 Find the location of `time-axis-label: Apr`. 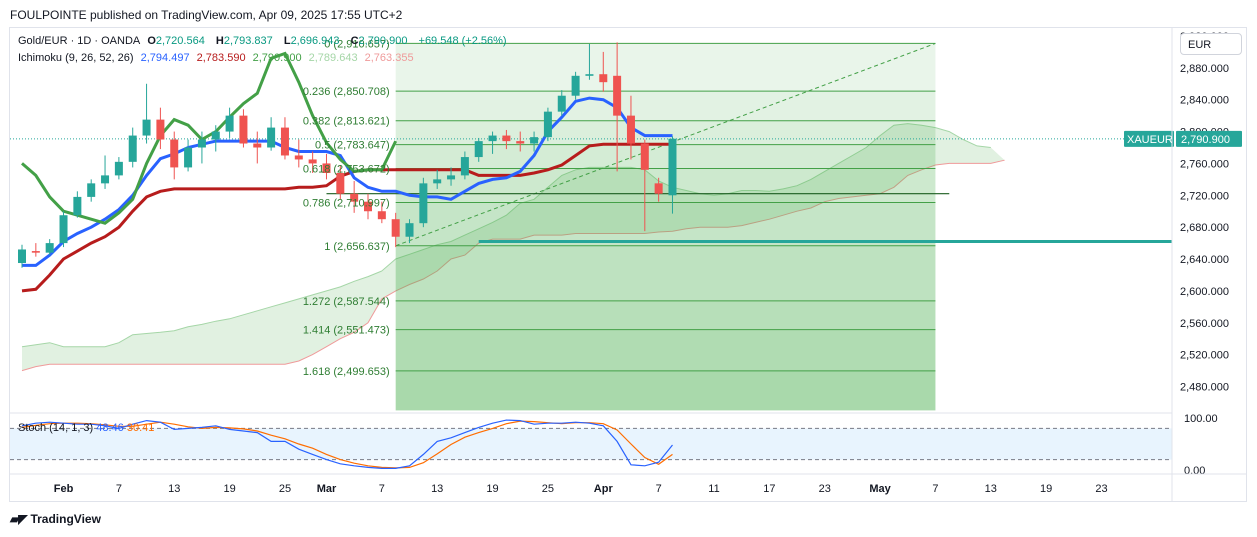

time-axis-label: Apr is located at coordinates (604, 489).